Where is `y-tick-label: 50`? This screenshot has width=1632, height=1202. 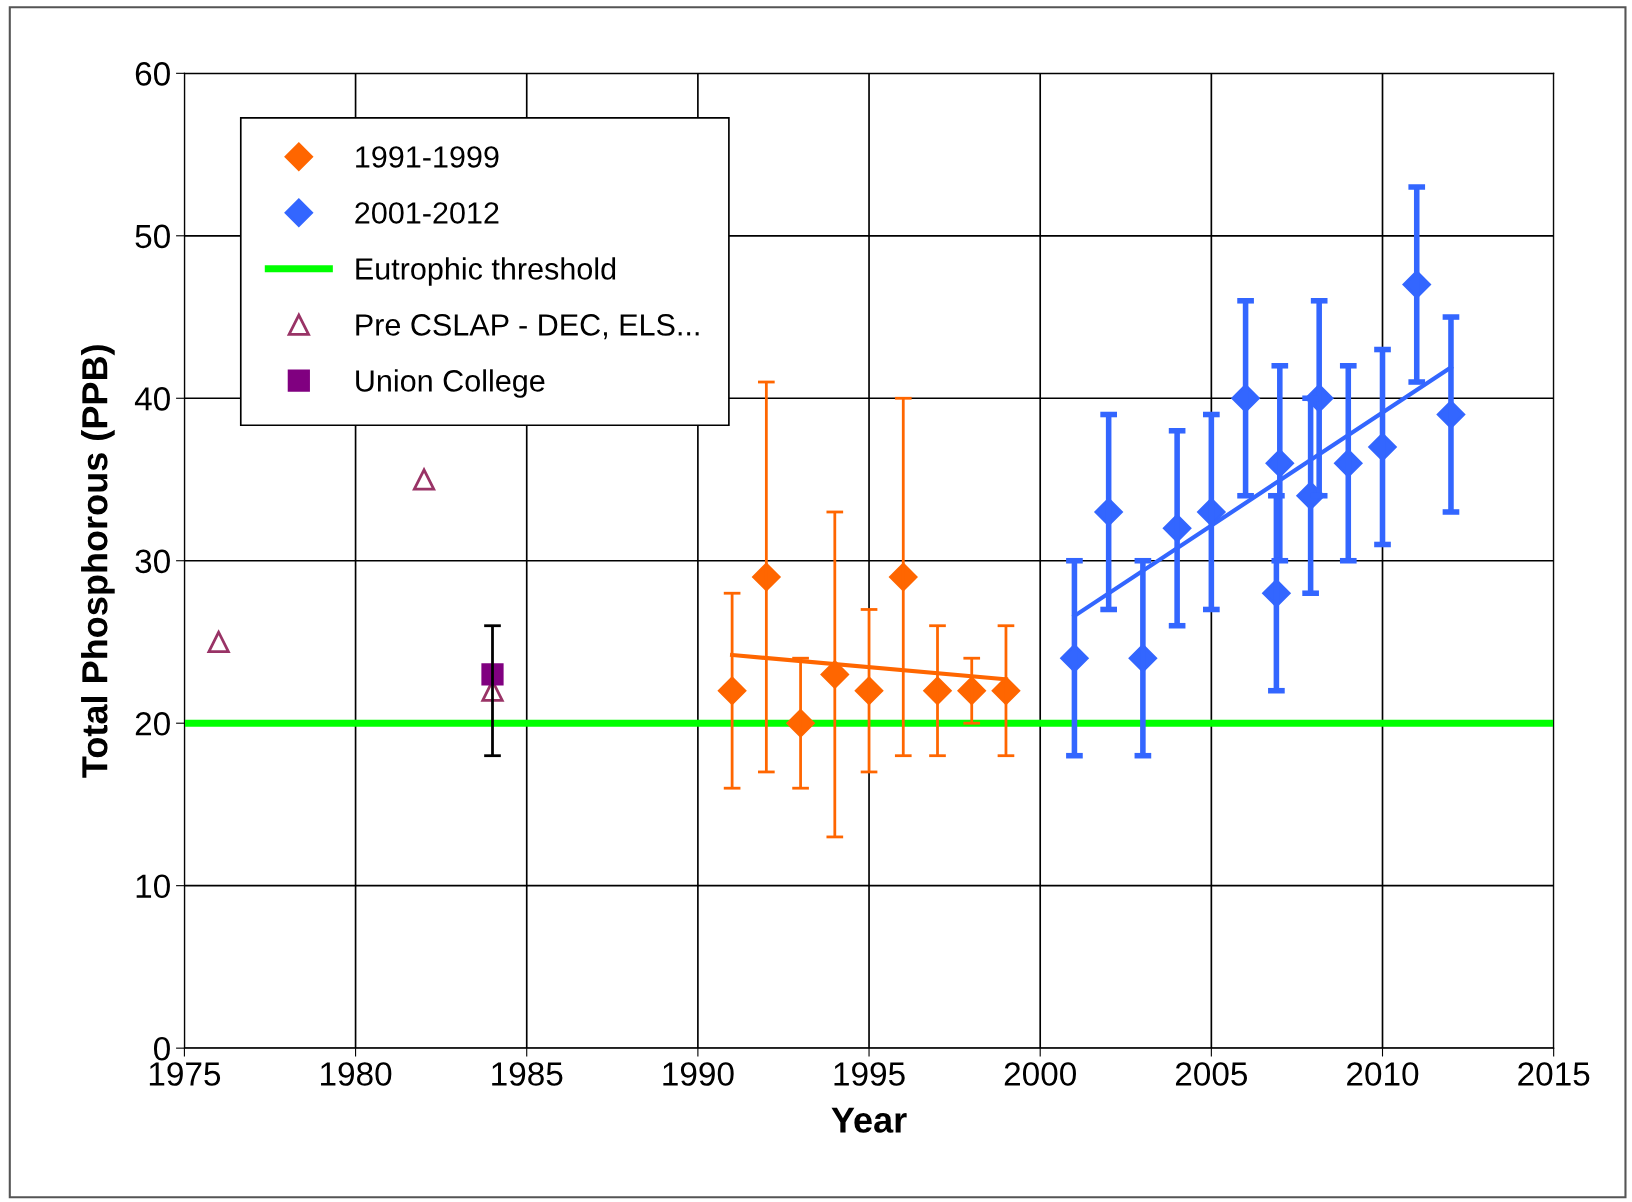
y-tick-label: 50 is located at coordinates (152, 236).